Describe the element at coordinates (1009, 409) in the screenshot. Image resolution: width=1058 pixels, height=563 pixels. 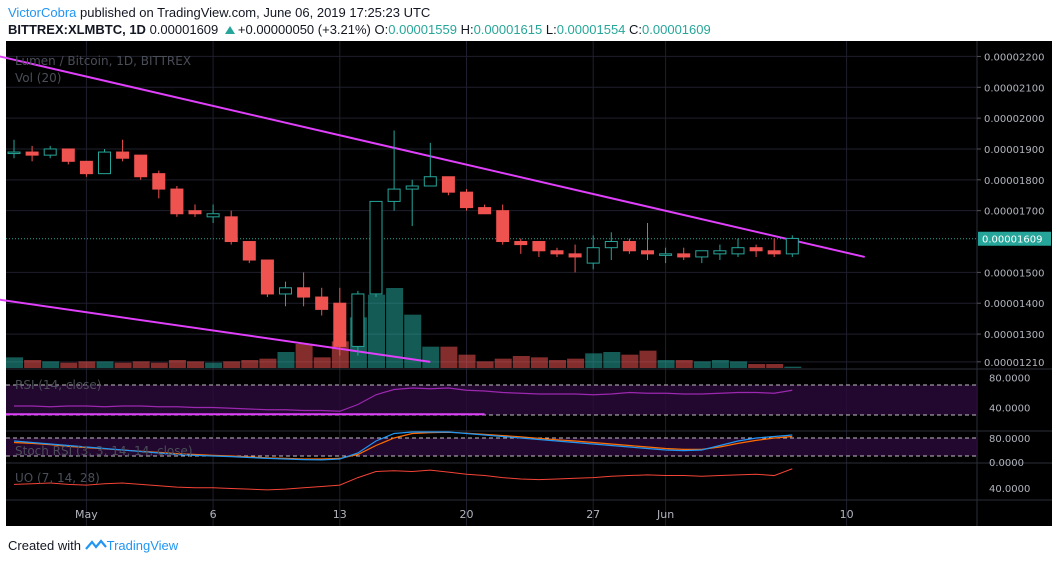
I see `rsi-axis-label: 40.0000` at that location.